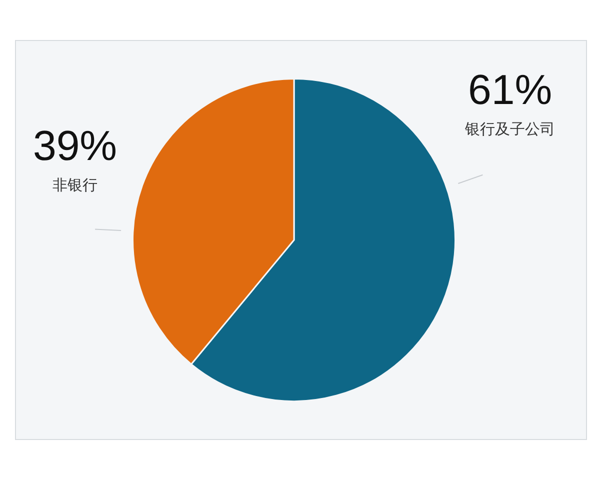  Describe the element at coordinates (75, 146) in the screenshot. I see `data-label: 39%` at that location.